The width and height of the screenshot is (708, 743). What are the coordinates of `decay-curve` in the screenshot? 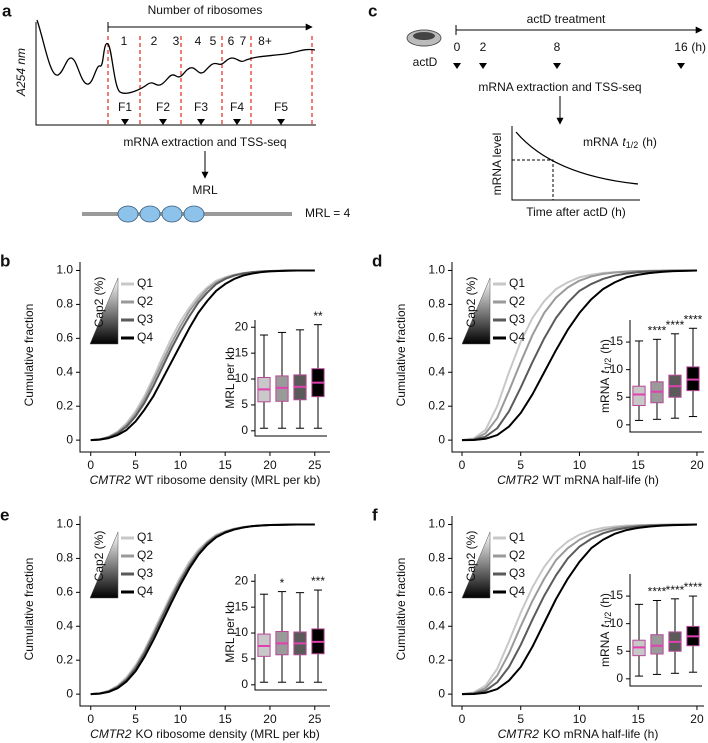 It's located at (577, 158).